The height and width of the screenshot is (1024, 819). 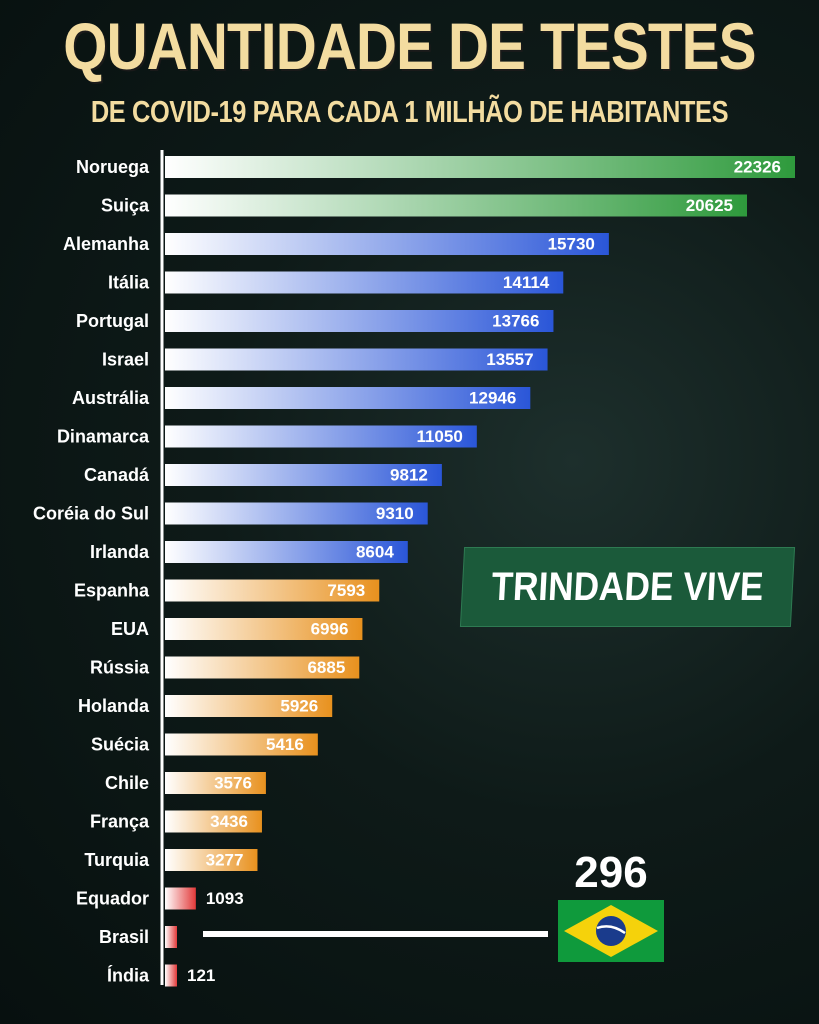 What do you see at coordinates (395, 513) in the screenshot?
I see `value-label: 9310` at bounding box center [395, 513].